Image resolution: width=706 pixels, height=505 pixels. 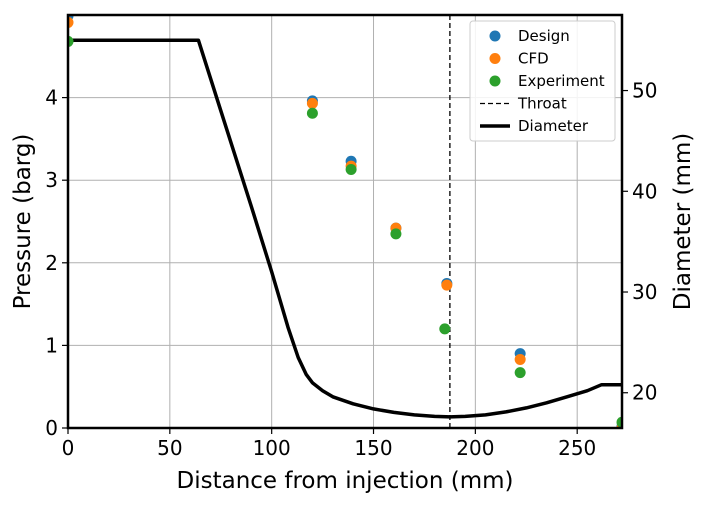 What do you see at coordinates (23, 222) in the screenshot?
I see `y-axis-label-left: Pressure (barg)` at bounding box center [23, 222].